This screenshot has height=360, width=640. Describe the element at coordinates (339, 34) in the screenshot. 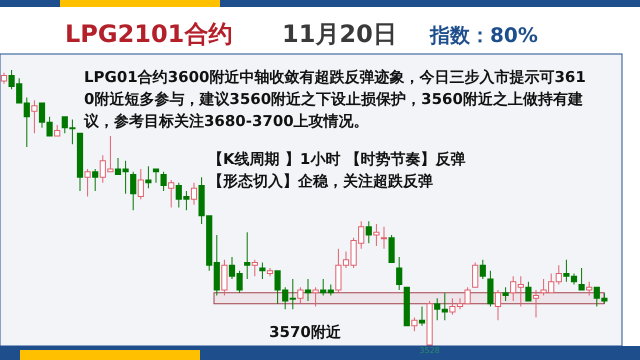

I see `chart-subtitle: 11月20日` at that location.